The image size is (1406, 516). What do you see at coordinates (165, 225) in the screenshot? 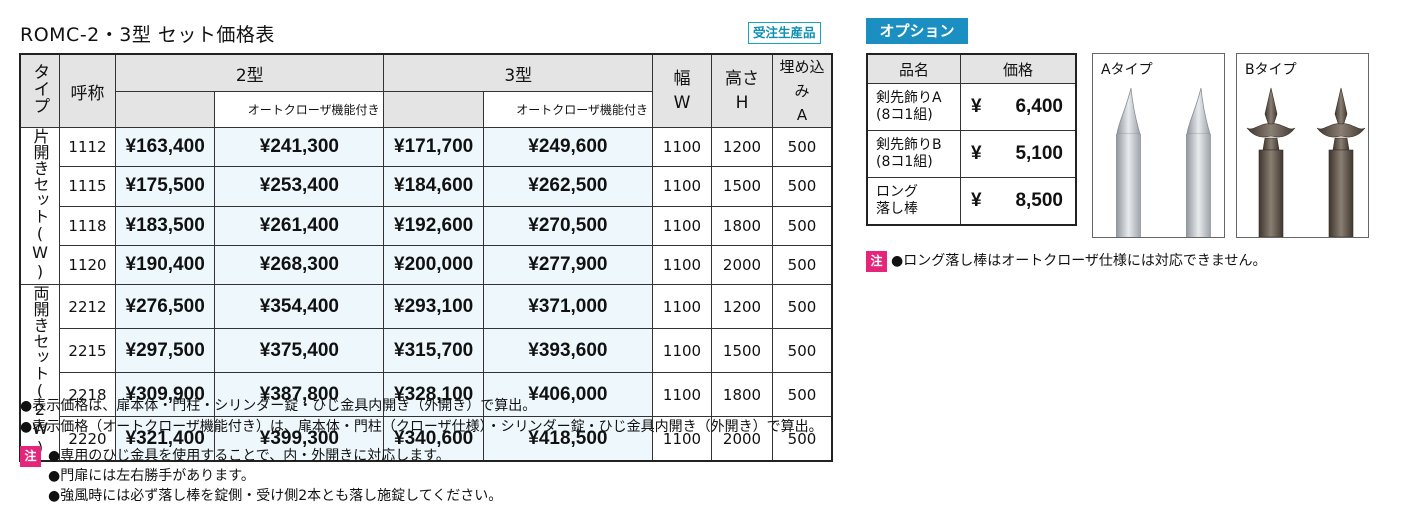
I see `cell-price-2: ¥183,500` at bounding box center [165, 225].